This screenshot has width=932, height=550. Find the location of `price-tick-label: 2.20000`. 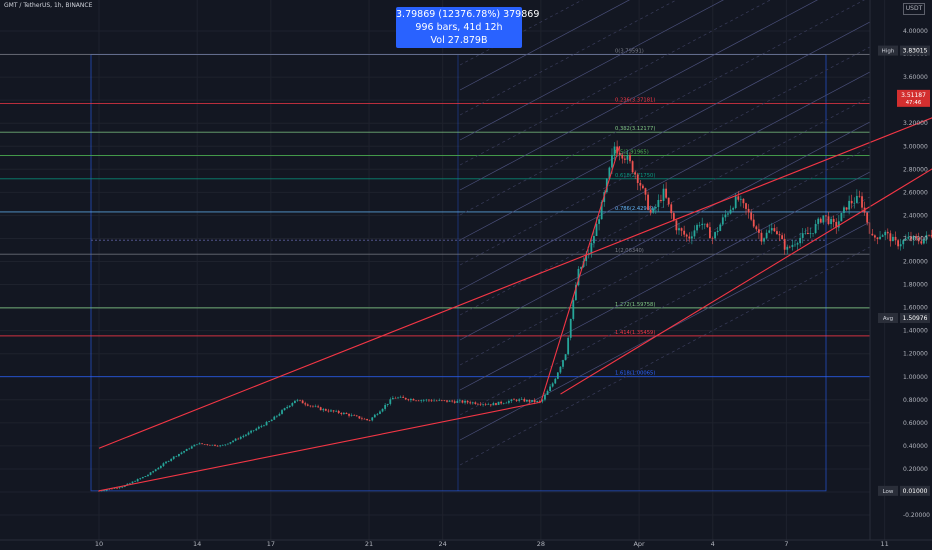

price-tick-label: 2.20000 is located at coordinates (915, 238).